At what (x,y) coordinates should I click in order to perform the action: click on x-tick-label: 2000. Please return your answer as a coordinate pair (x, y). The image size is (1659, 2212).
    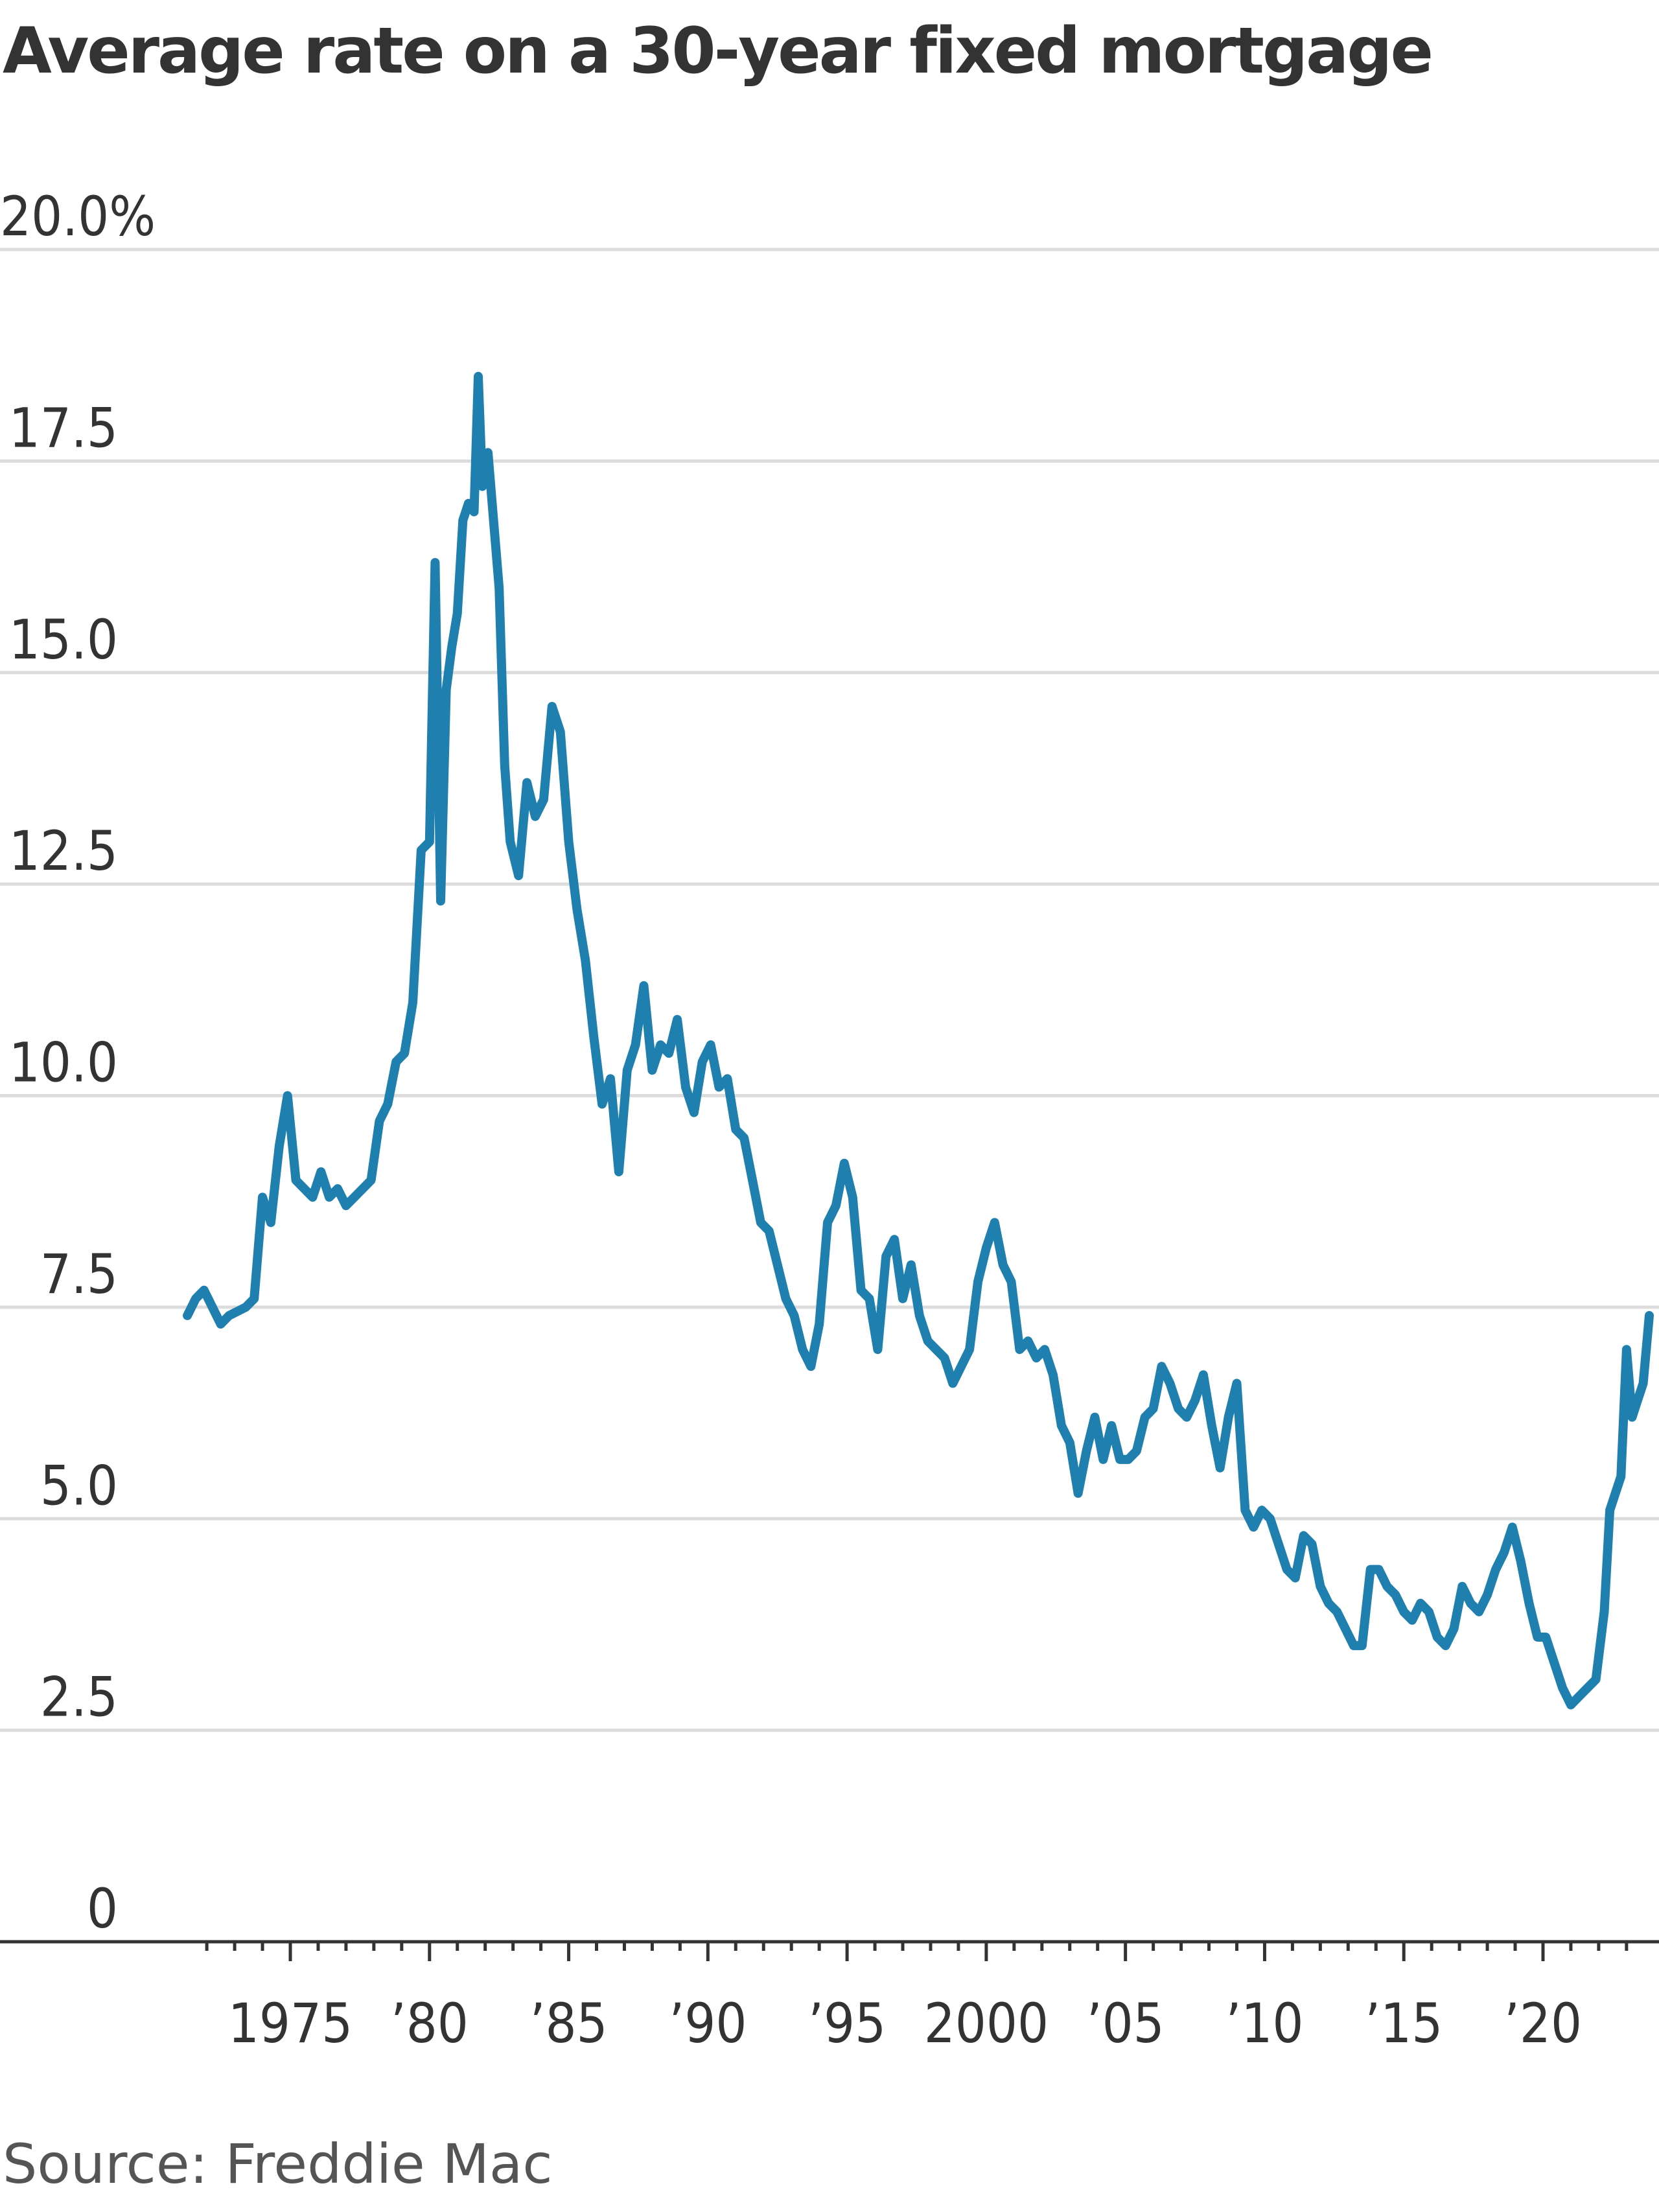
    Looking at the image, I should click on (987, 2023).